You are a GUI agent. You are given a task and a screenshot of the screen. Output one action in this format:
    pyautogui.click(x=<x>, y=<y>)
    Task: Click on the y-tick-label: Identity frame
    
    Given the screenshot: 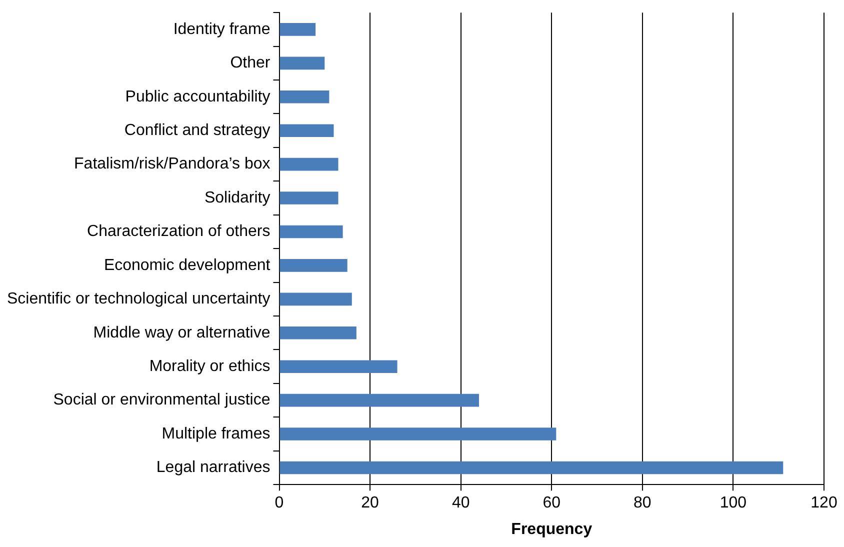 What is the action you would take?
    pyautogui.click(x=221, y=29)
    